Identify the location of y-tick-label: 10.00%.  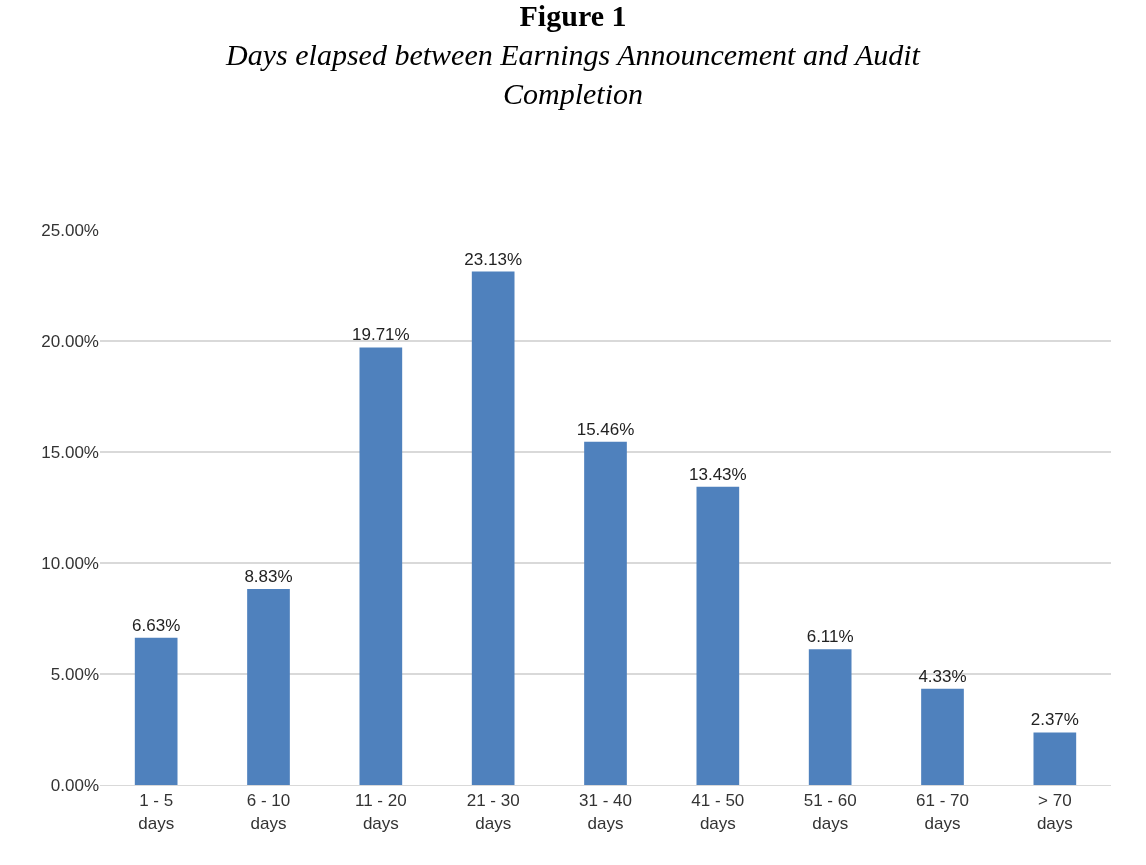
(70, 563).